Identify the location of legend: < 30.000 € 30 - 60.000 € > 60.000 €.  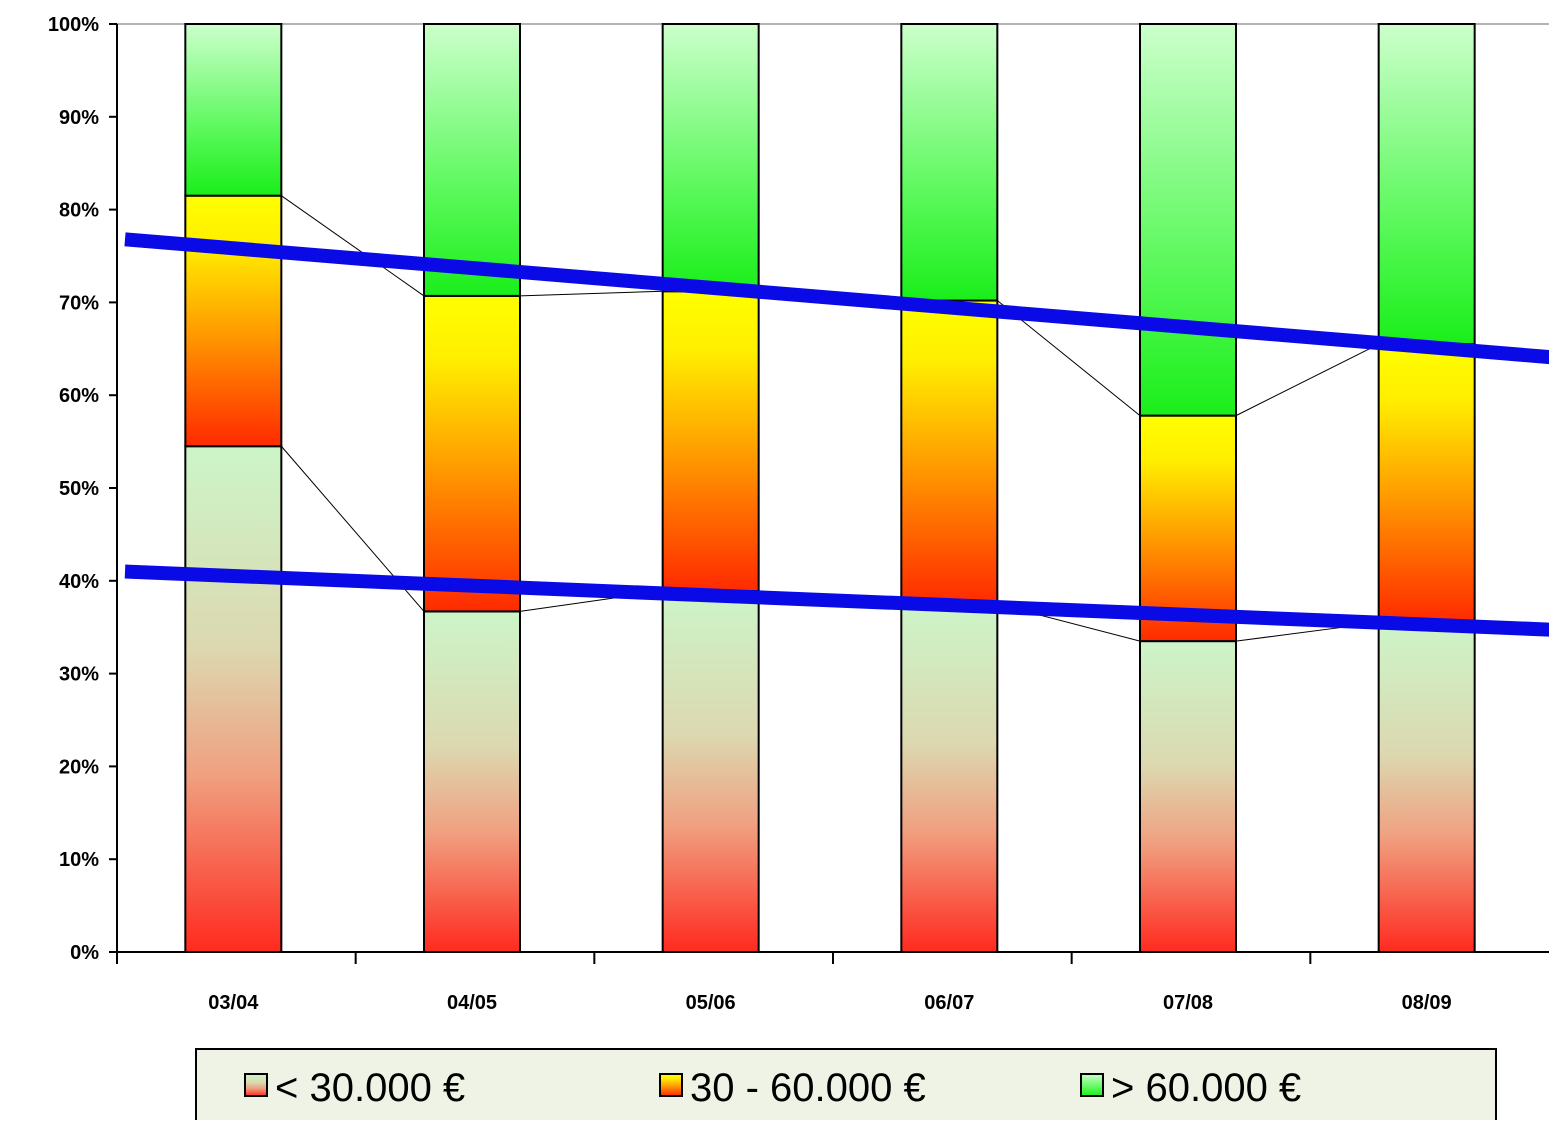
(846, 1086).